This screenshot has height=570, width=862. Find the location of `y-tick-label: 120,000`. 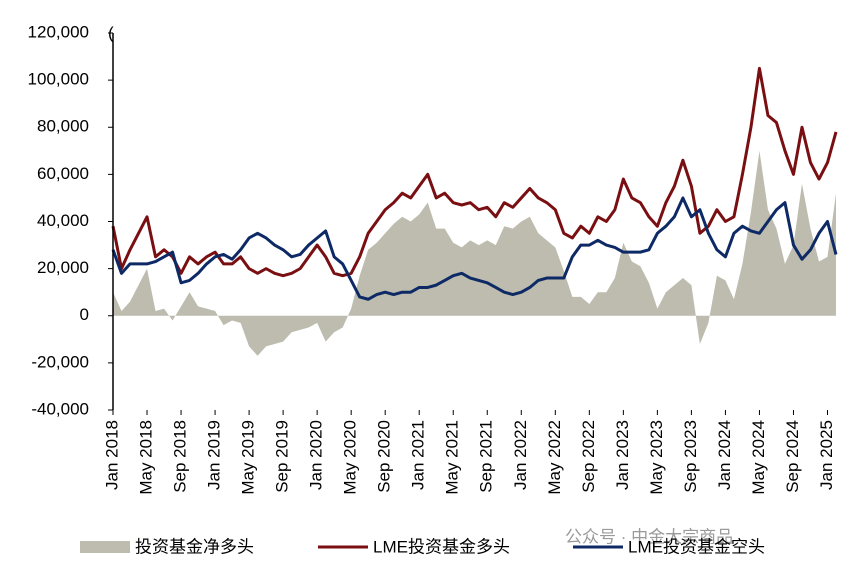

y-tick-label: 120,000 is located at coordinates (58, 31).